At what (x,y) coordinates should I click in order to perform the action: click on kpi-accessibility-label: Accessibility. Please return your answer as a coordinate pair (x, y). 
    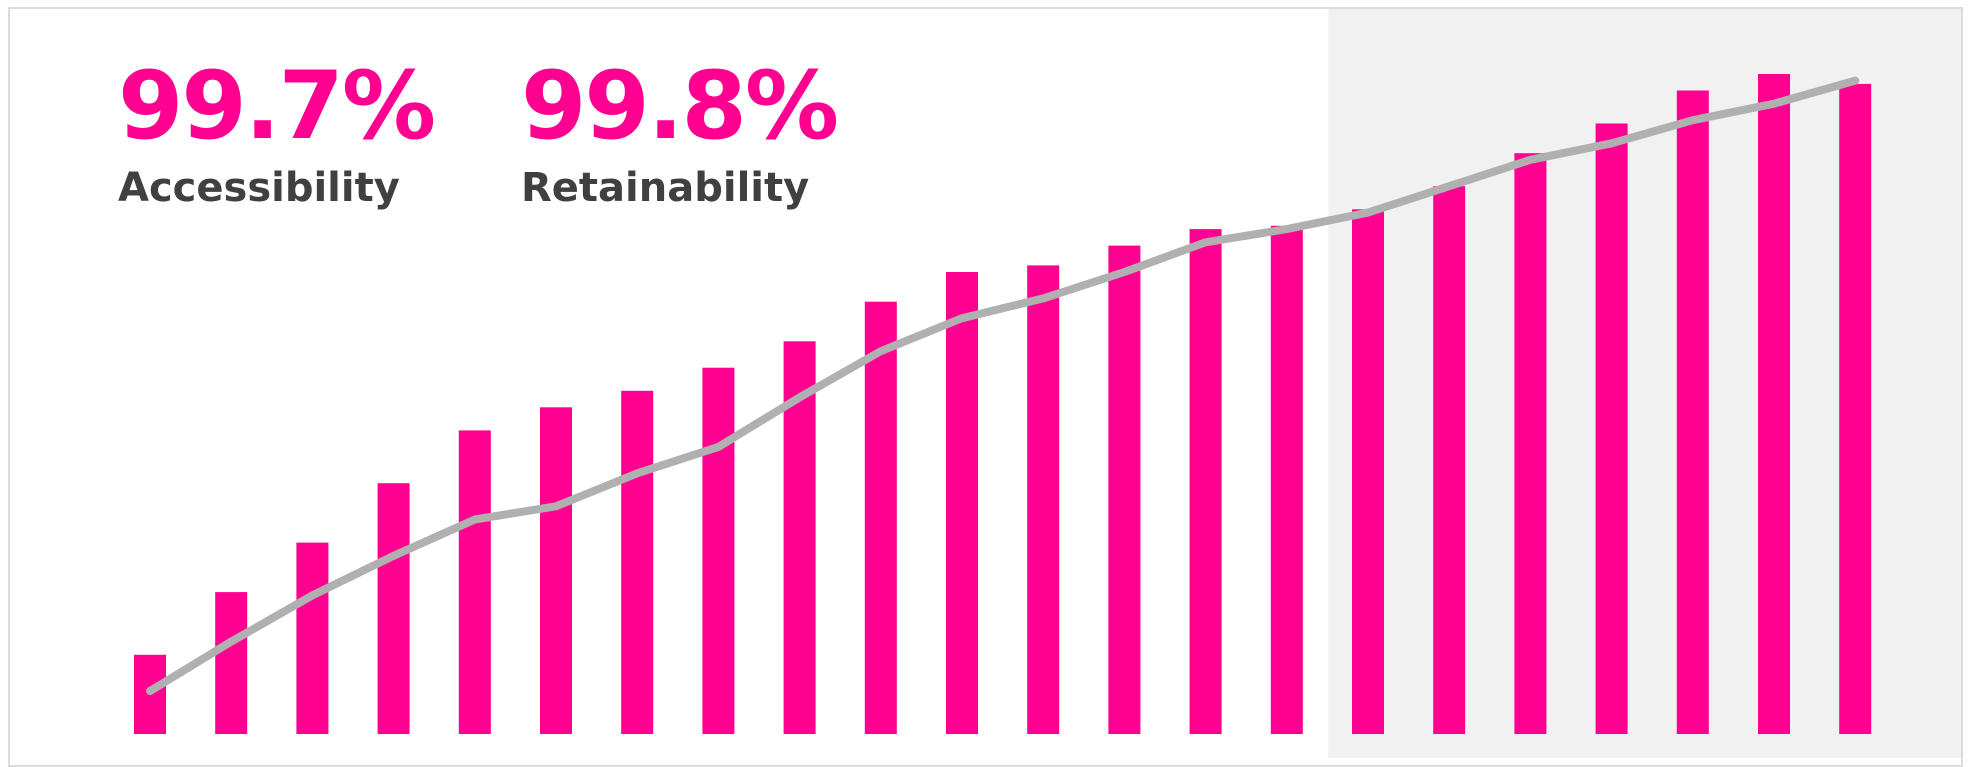
    Looking at the image, I should click on (259, 188).